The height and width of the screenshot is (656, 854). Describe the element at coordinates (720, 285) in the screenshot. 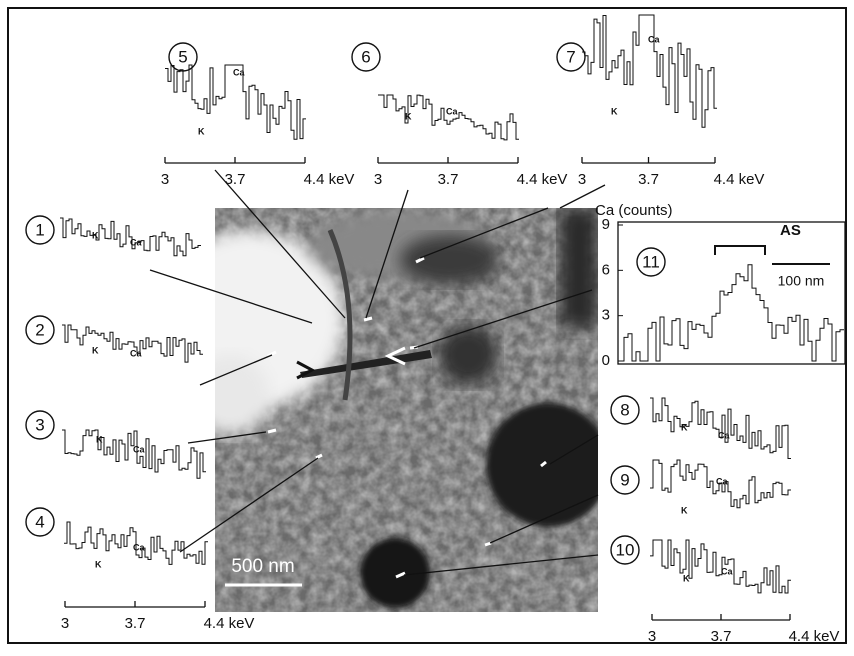

I see `inset-chart: 9 6 3 0 Ca (counts) 11 AS 100 nm` at that location.